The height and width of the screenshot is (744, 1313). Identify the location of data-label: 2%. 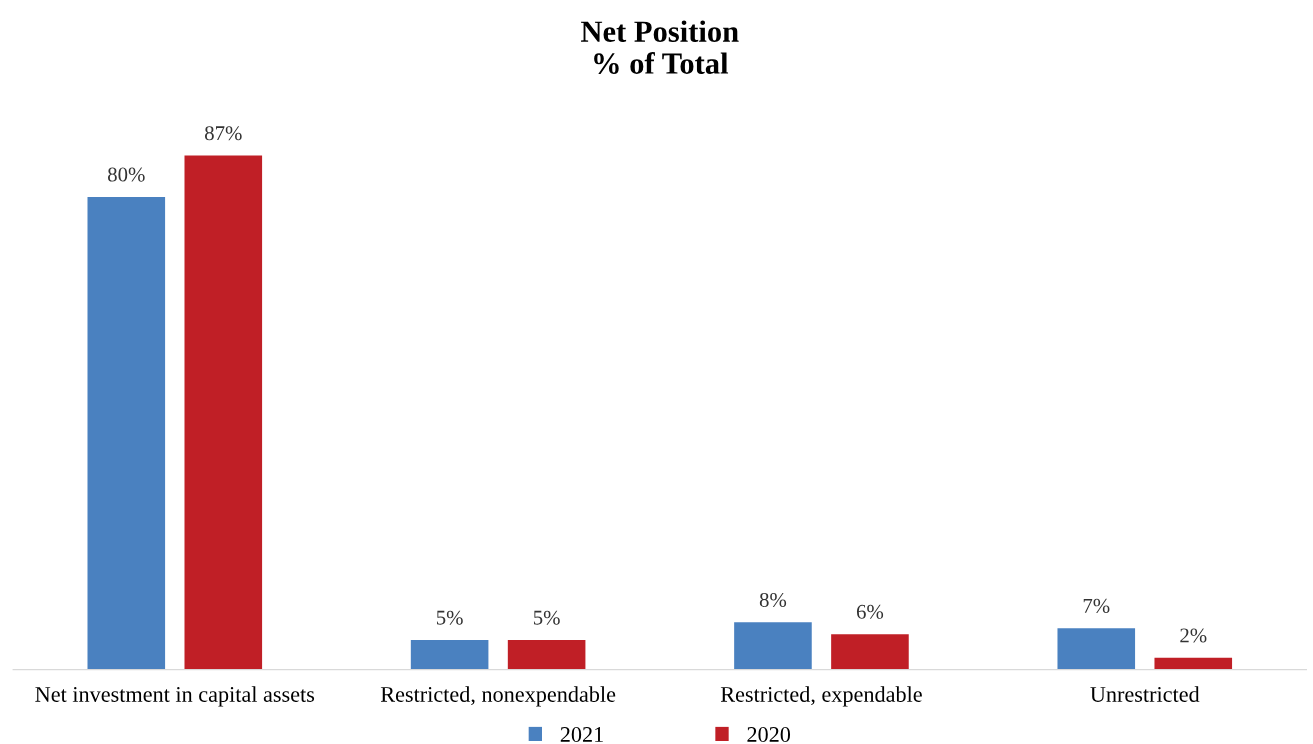
(1193, 635).